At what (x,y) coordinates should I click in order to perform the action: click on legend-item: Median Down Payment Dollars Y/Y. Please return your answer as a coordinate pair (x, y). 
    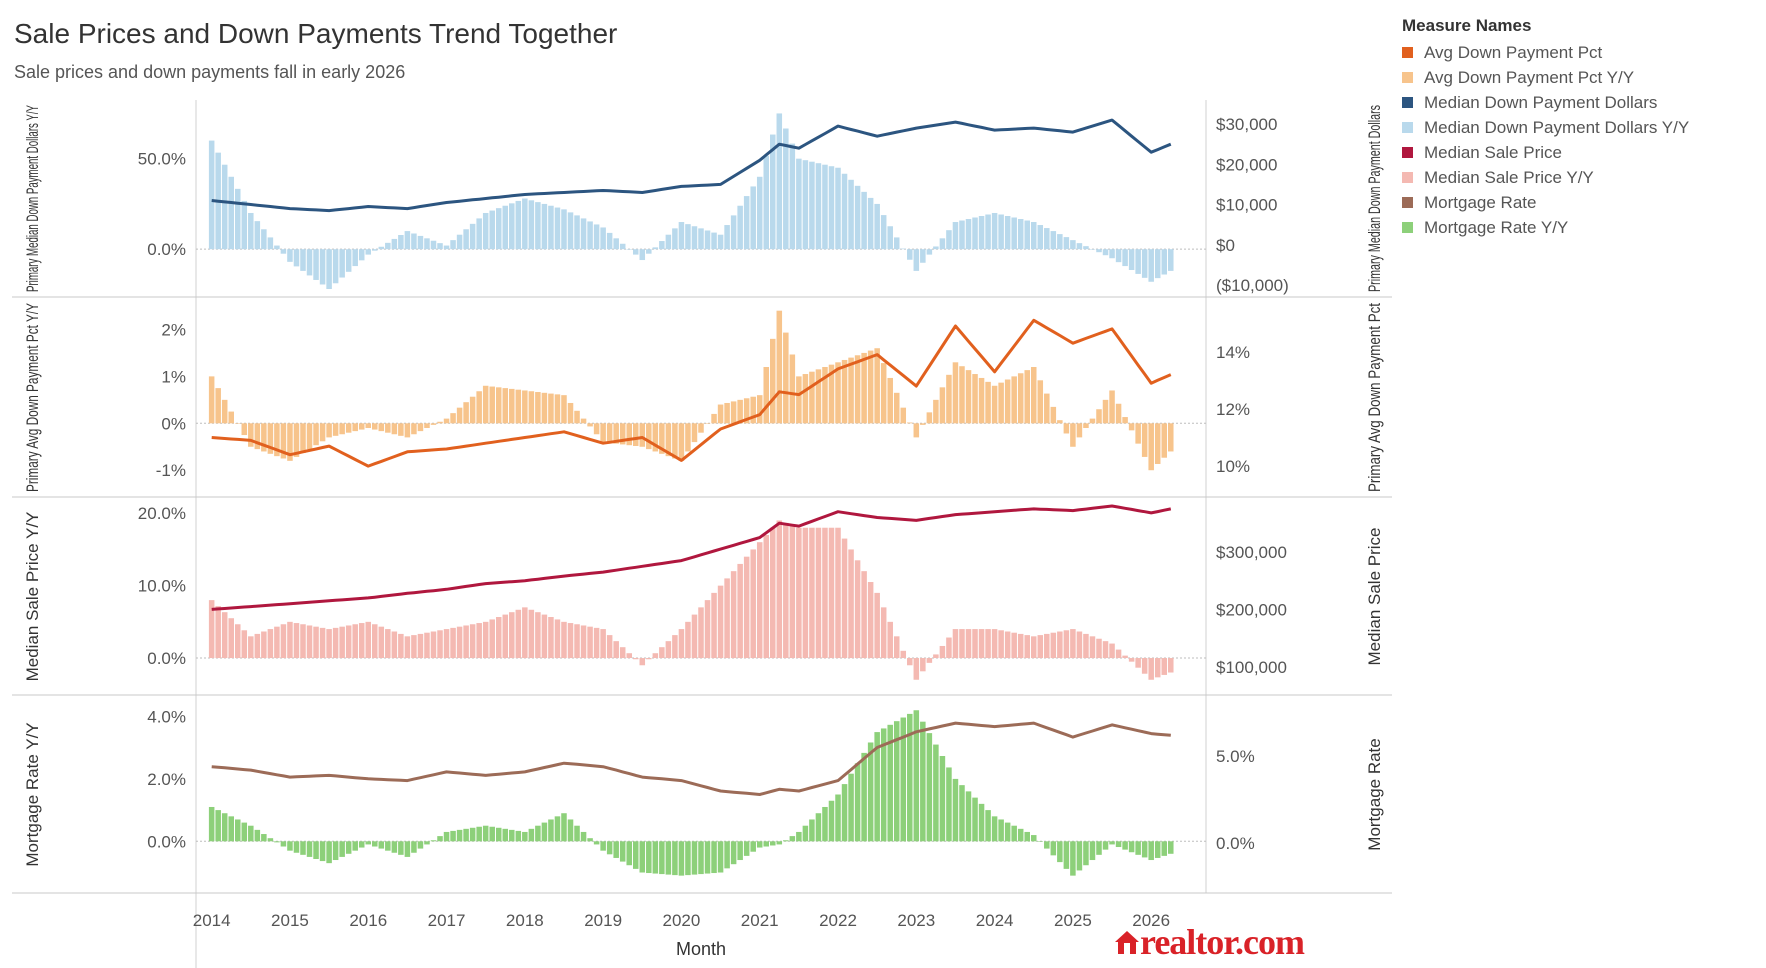
    Looking at the image, I should click on (1577, 127).